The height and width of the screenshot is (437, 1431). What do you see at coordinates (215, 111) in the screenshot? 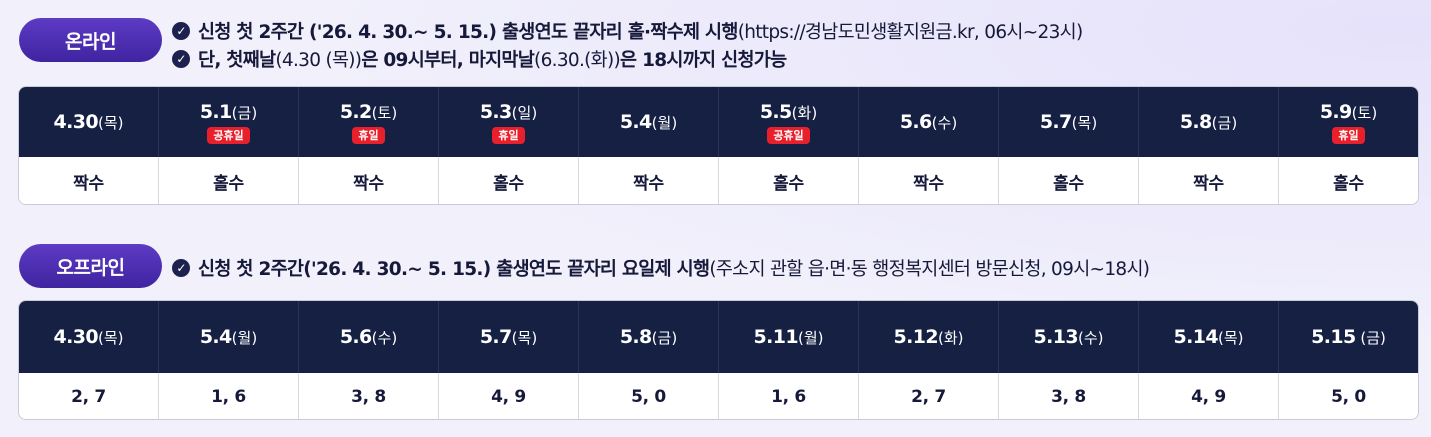
I see `date-number: 5.1` at bounding box center [215, 111].